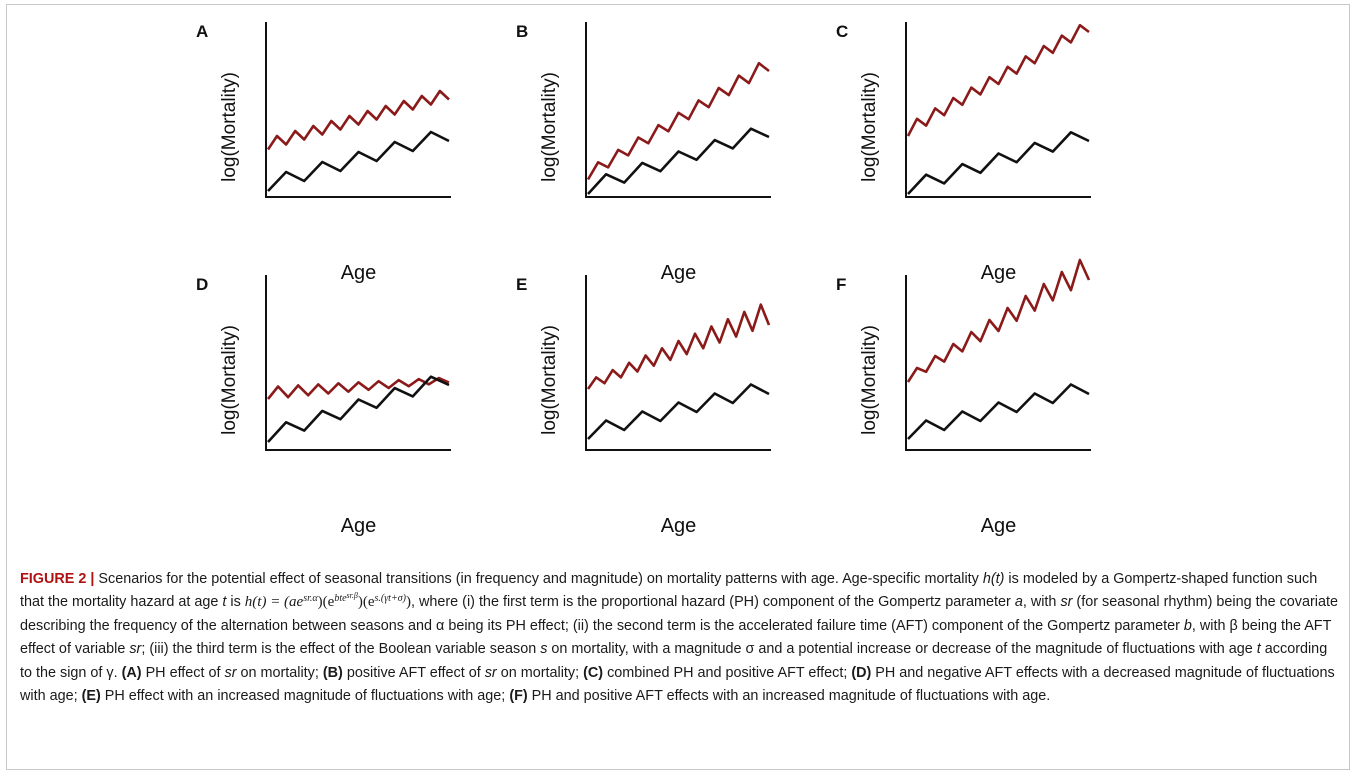 This screenshot has height=775, width=1357. I want to click on formula-part-4: ), so click(408, 602).